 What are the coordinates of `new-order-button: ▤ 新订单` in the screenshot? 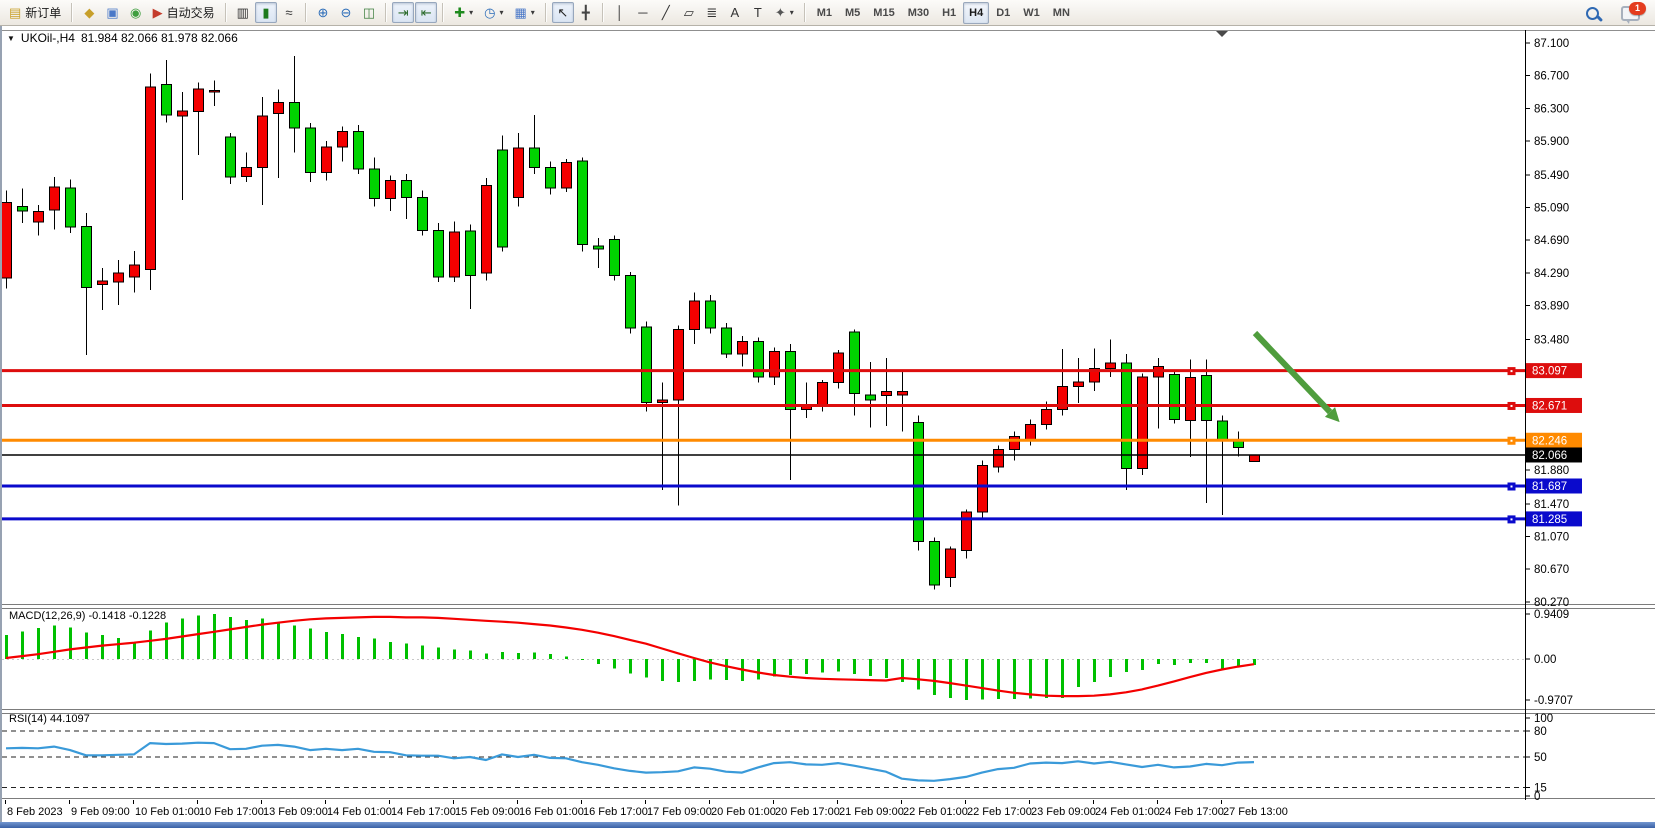 It's located at (35, 12).